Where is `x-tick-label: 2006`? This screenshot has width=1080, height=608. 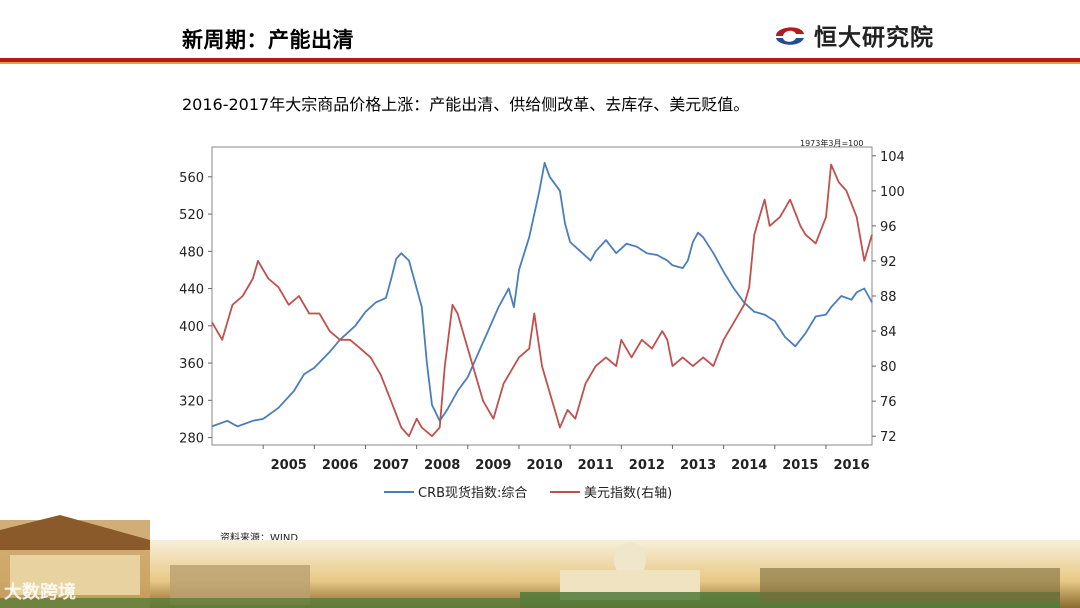 x-tick-label: 2006 is located at coordinates (340, 465).